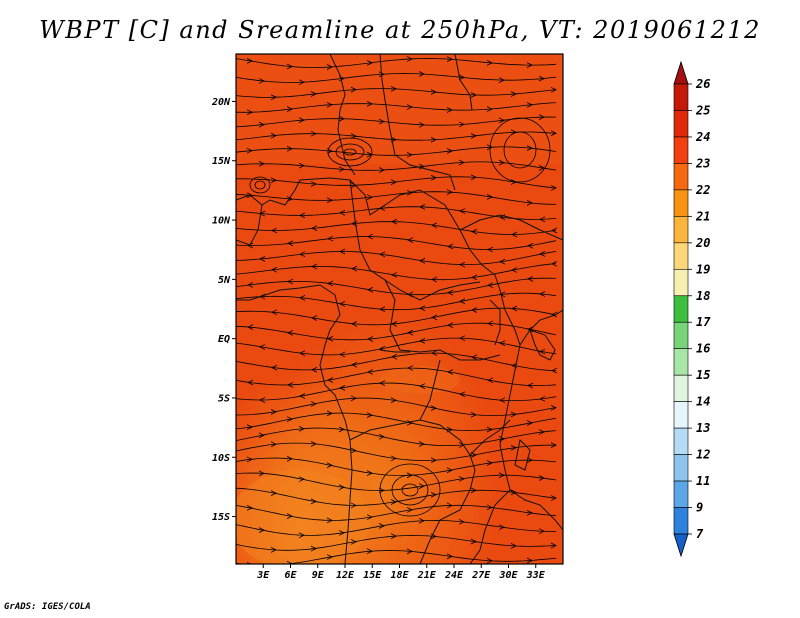 The height and width of the screenshot is (618, 800). What do you see at coordinates (702, 216) in the screenshot?
I see `colorbar-label: 21` at bounding box center [702, 216].